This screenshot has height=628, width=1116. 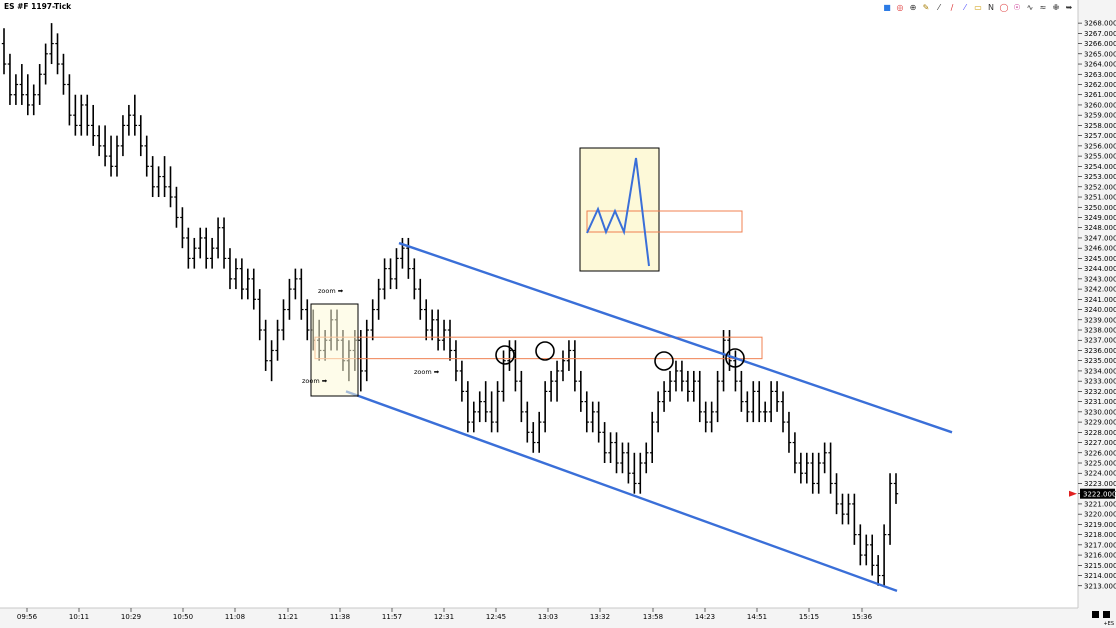 I want to click on price-tick-label: 3263.000, so click(x=1100, y=75).